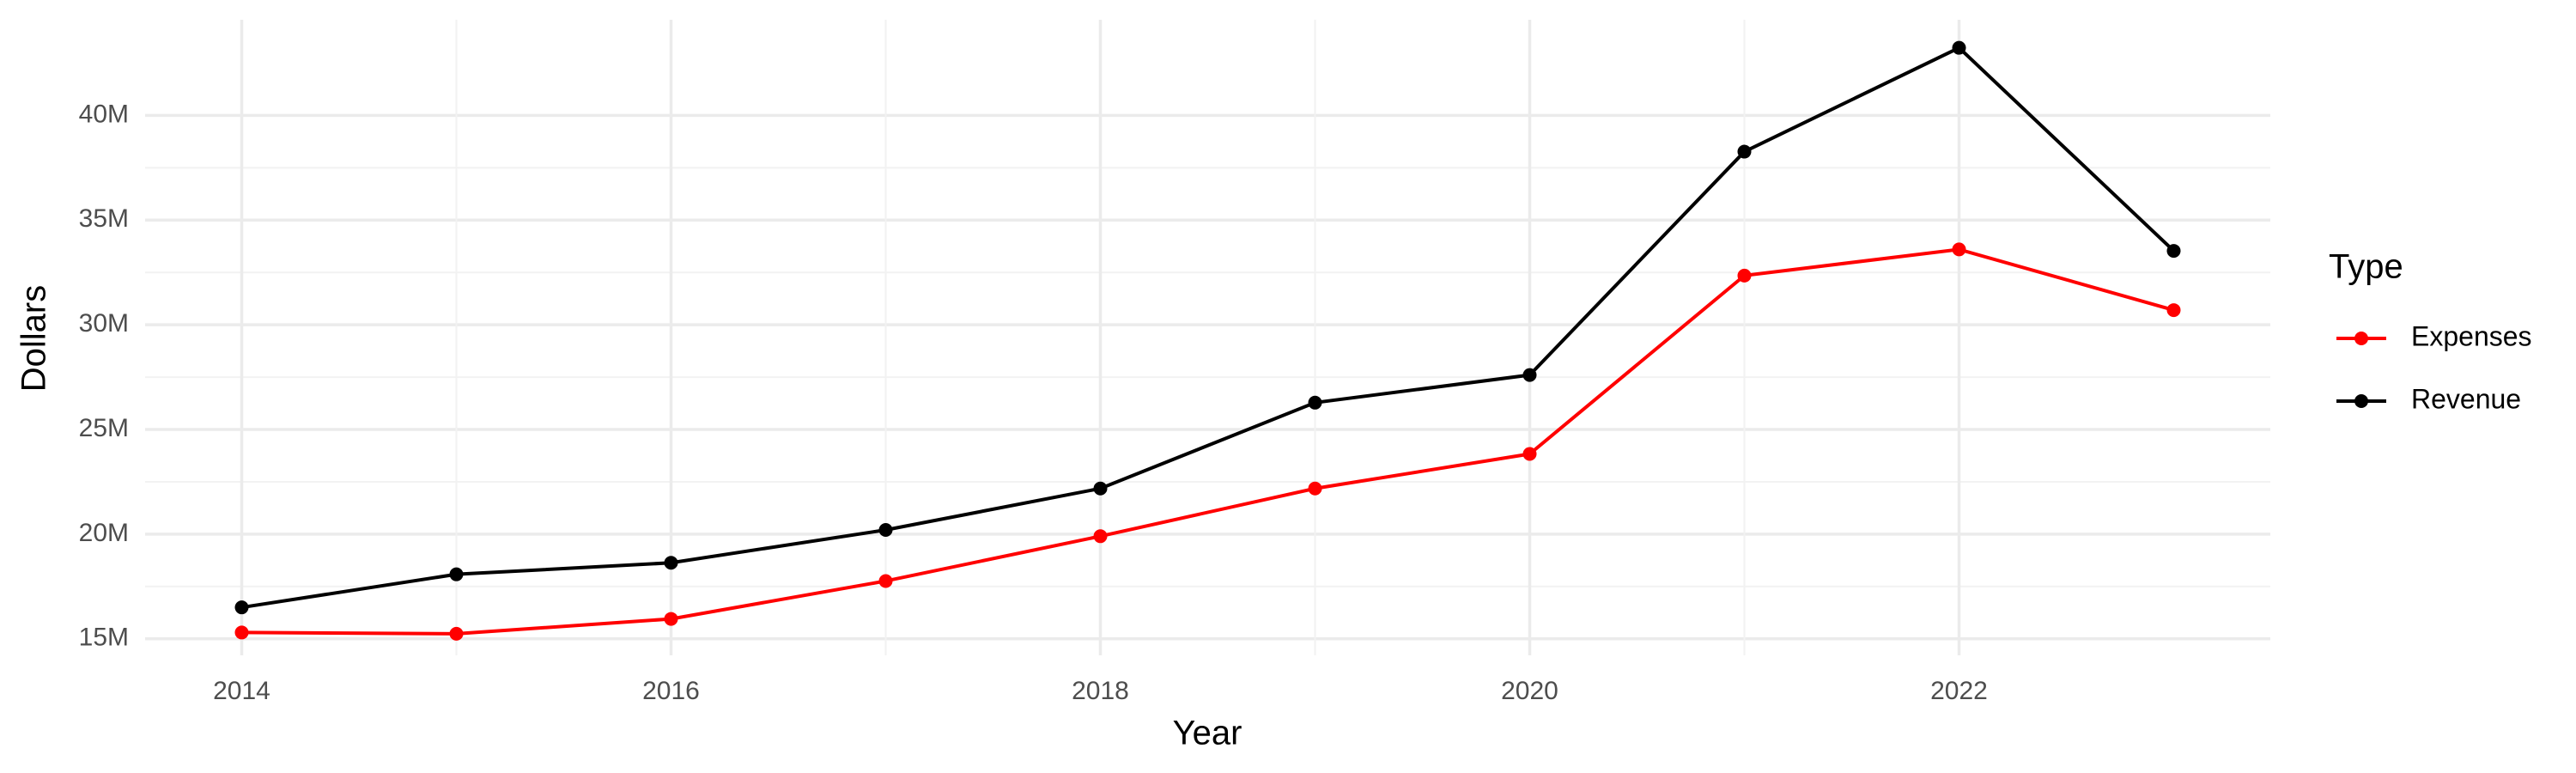 This screenshot has width=2576, height=773. I want to click on x-tick-label: 2014, so click(241, 691).